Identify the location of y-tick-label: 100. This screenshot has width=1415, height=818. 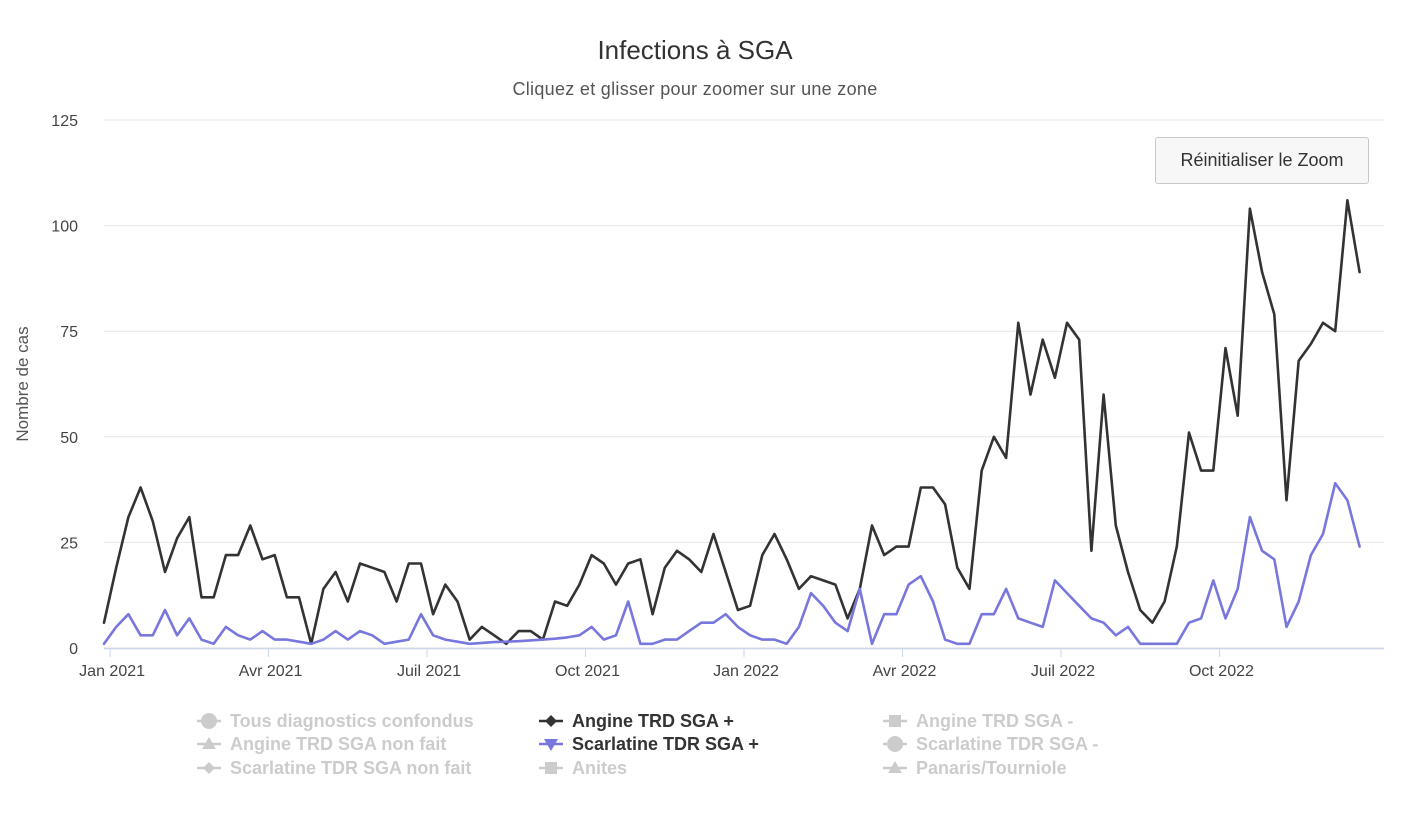
(64, 227).